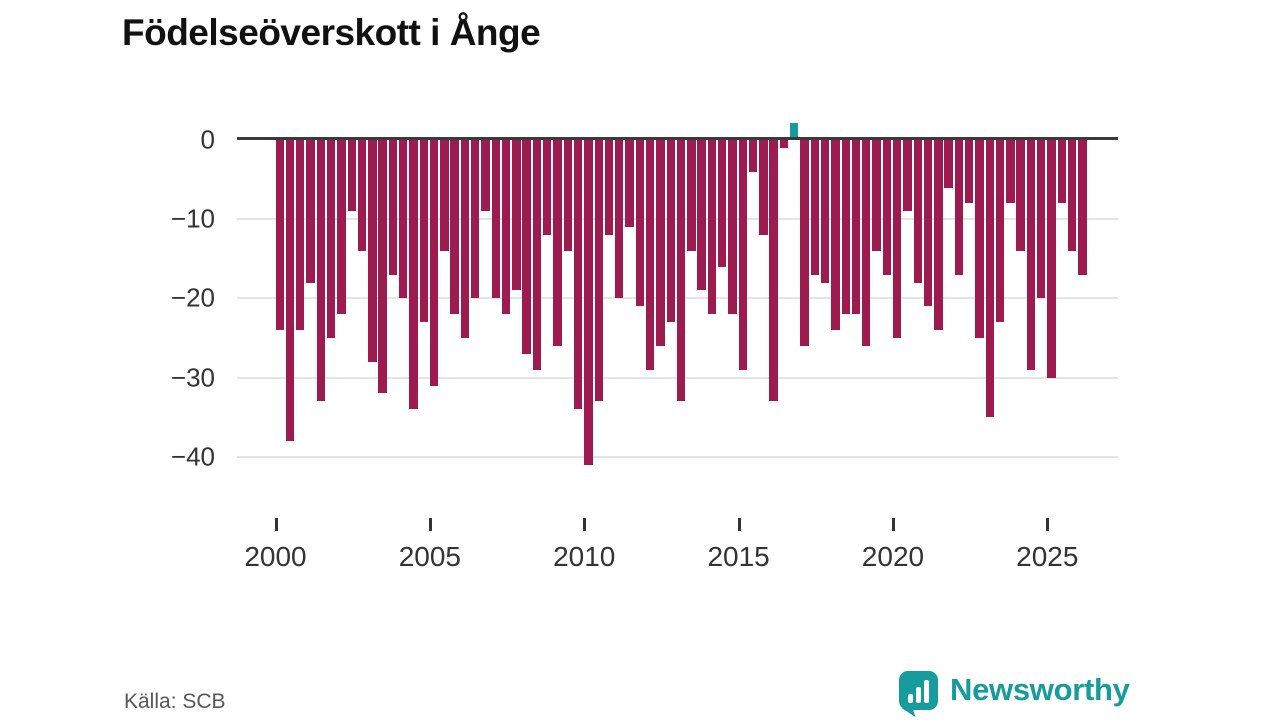 The height and width of the screenshot is (720, 1280). I want to click on source-note: Källa: SCB, so click(175, 701).